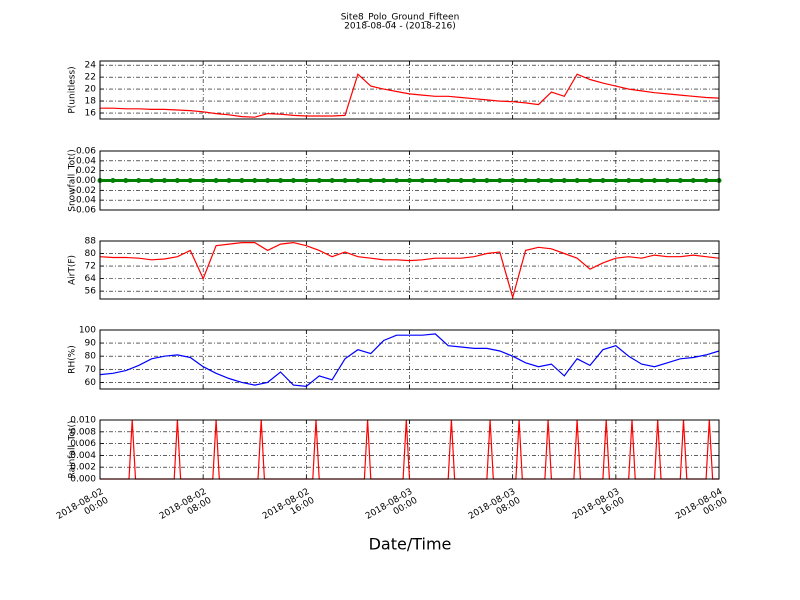 The image size is (800, 600). What do you see at coordinates (73, 180) in the screenshot?
I see `y-axis-label: Snowfall_Tot()` at bounding box center [73, 180].